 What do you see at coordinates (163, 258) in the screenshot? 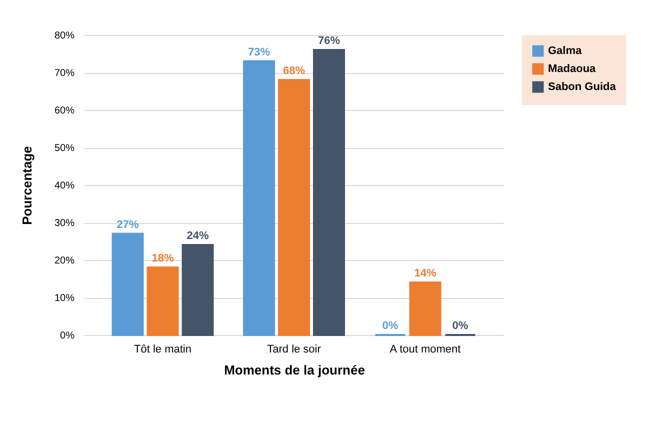
I see `data-label: 18%` at bounding box center [163, 258].